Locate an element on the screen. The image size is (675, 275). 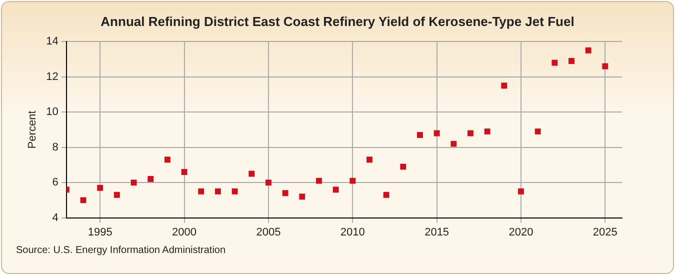
x-tick-label: 2020 is located at coordinates (521, 232).